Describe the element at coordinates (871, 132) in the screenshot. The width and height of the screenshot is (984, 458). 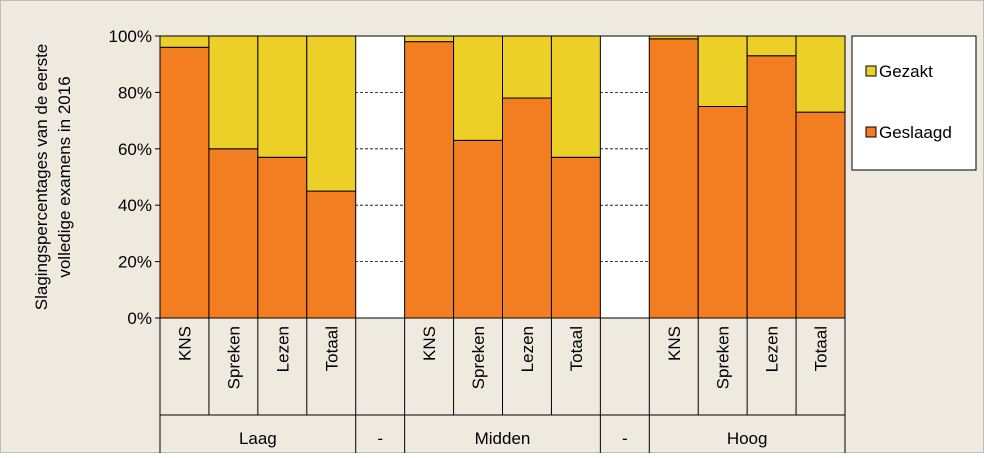
I see `legend-swatch-geslaagd` at that location.